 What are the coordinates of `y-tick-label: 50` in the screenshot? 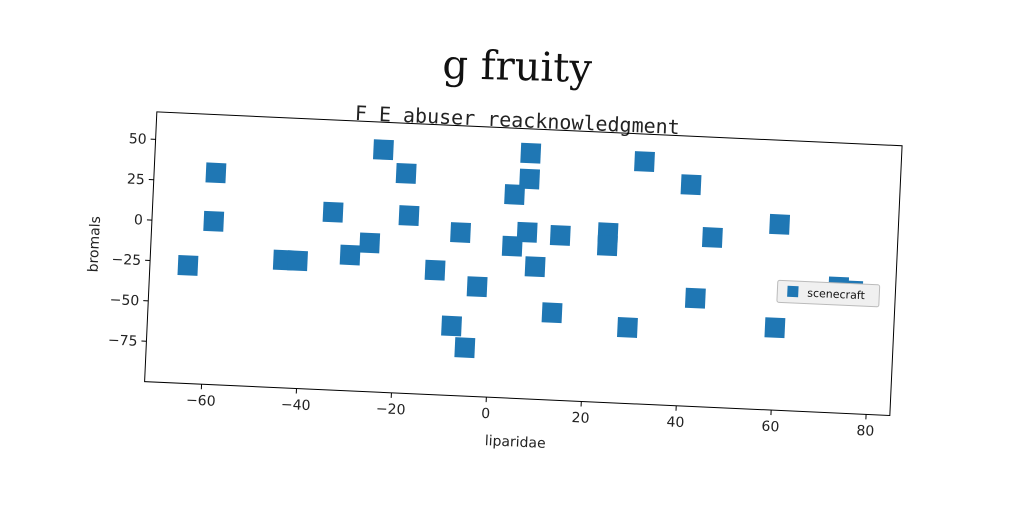 It's located at (137, 139).